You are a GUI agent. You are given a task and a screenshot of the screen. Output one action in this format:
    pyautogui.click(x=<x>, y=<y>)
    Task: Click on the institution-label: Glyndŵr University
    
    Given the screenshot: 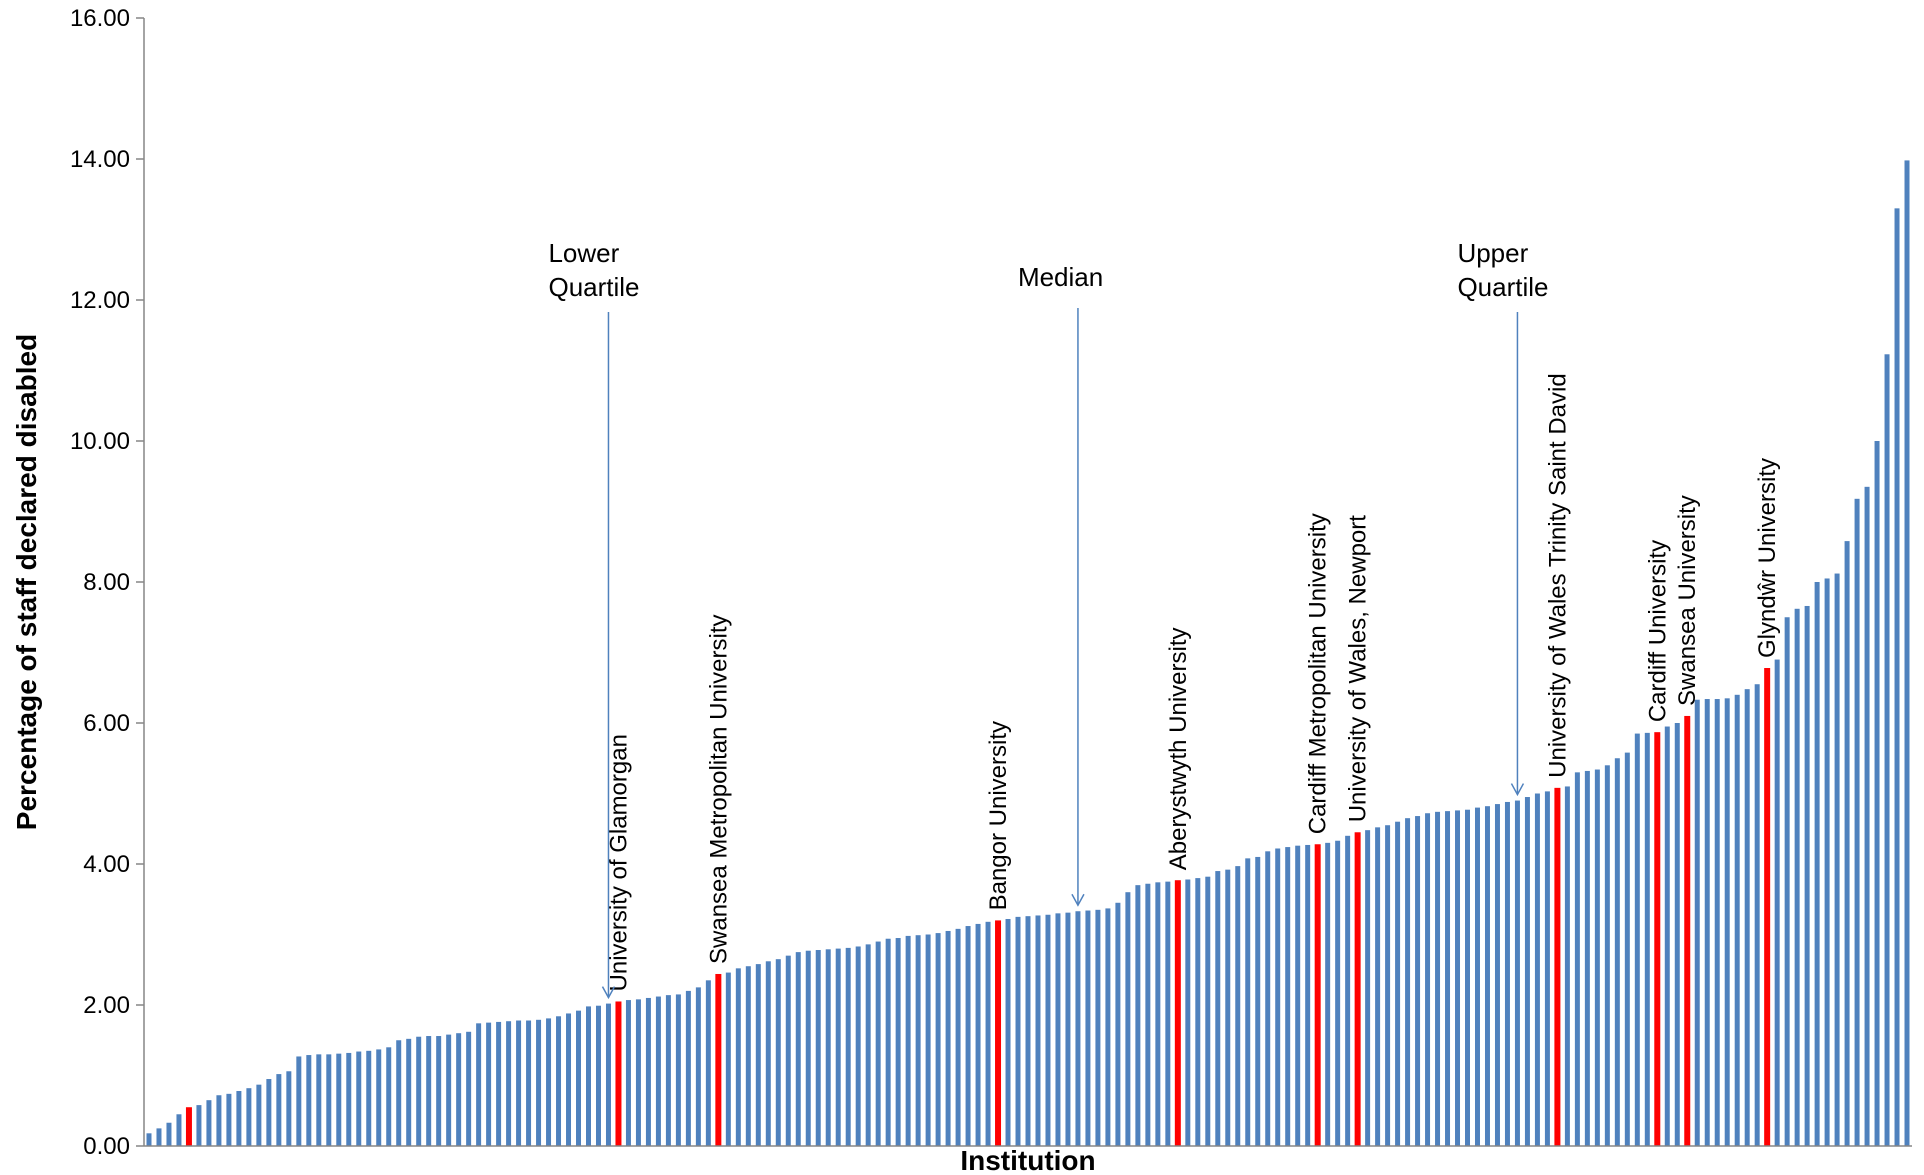 What is the action you would take?
    pyautogui.click(x=1767, y=558)
    